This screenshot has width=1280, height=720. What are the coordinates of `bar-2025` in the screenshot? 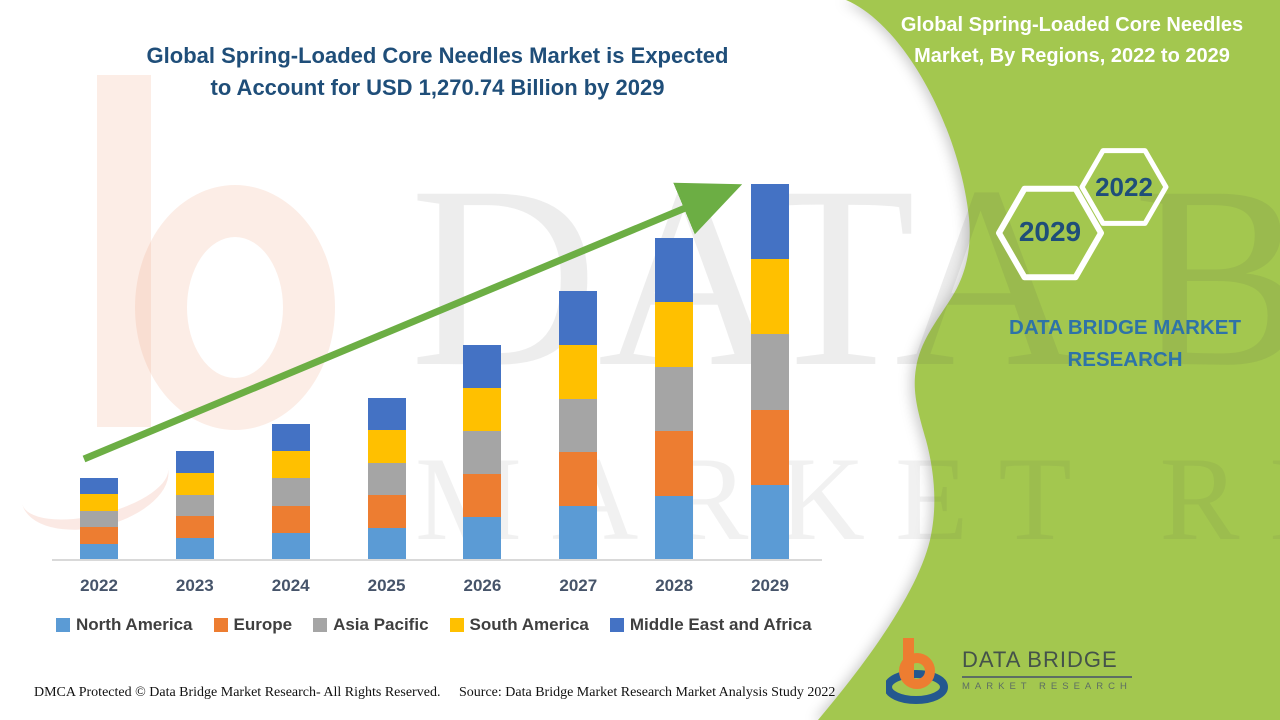 It's located at (386, 478).